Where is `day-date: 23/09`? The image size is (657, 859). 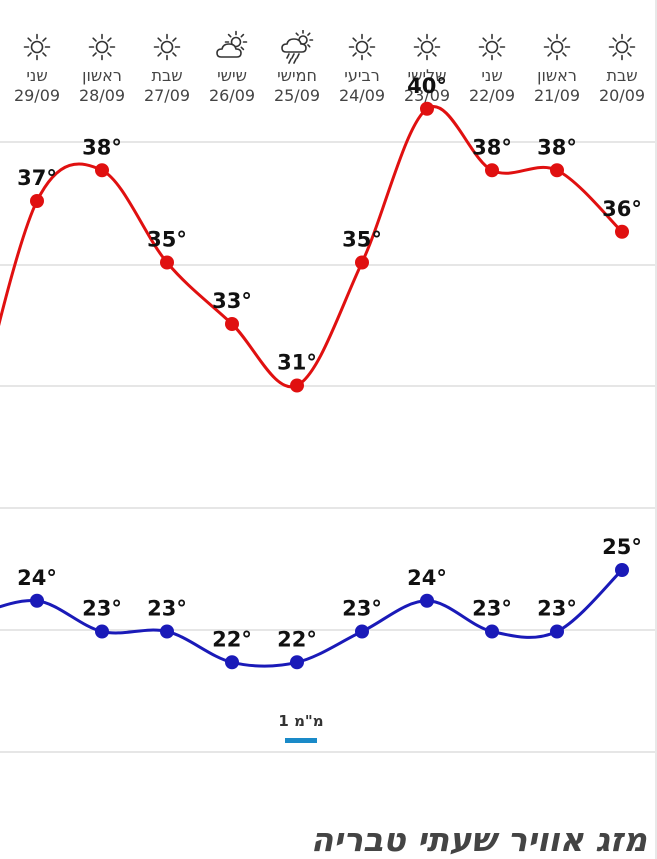 day-date: 23/09 is located at coordinates (427, 95).